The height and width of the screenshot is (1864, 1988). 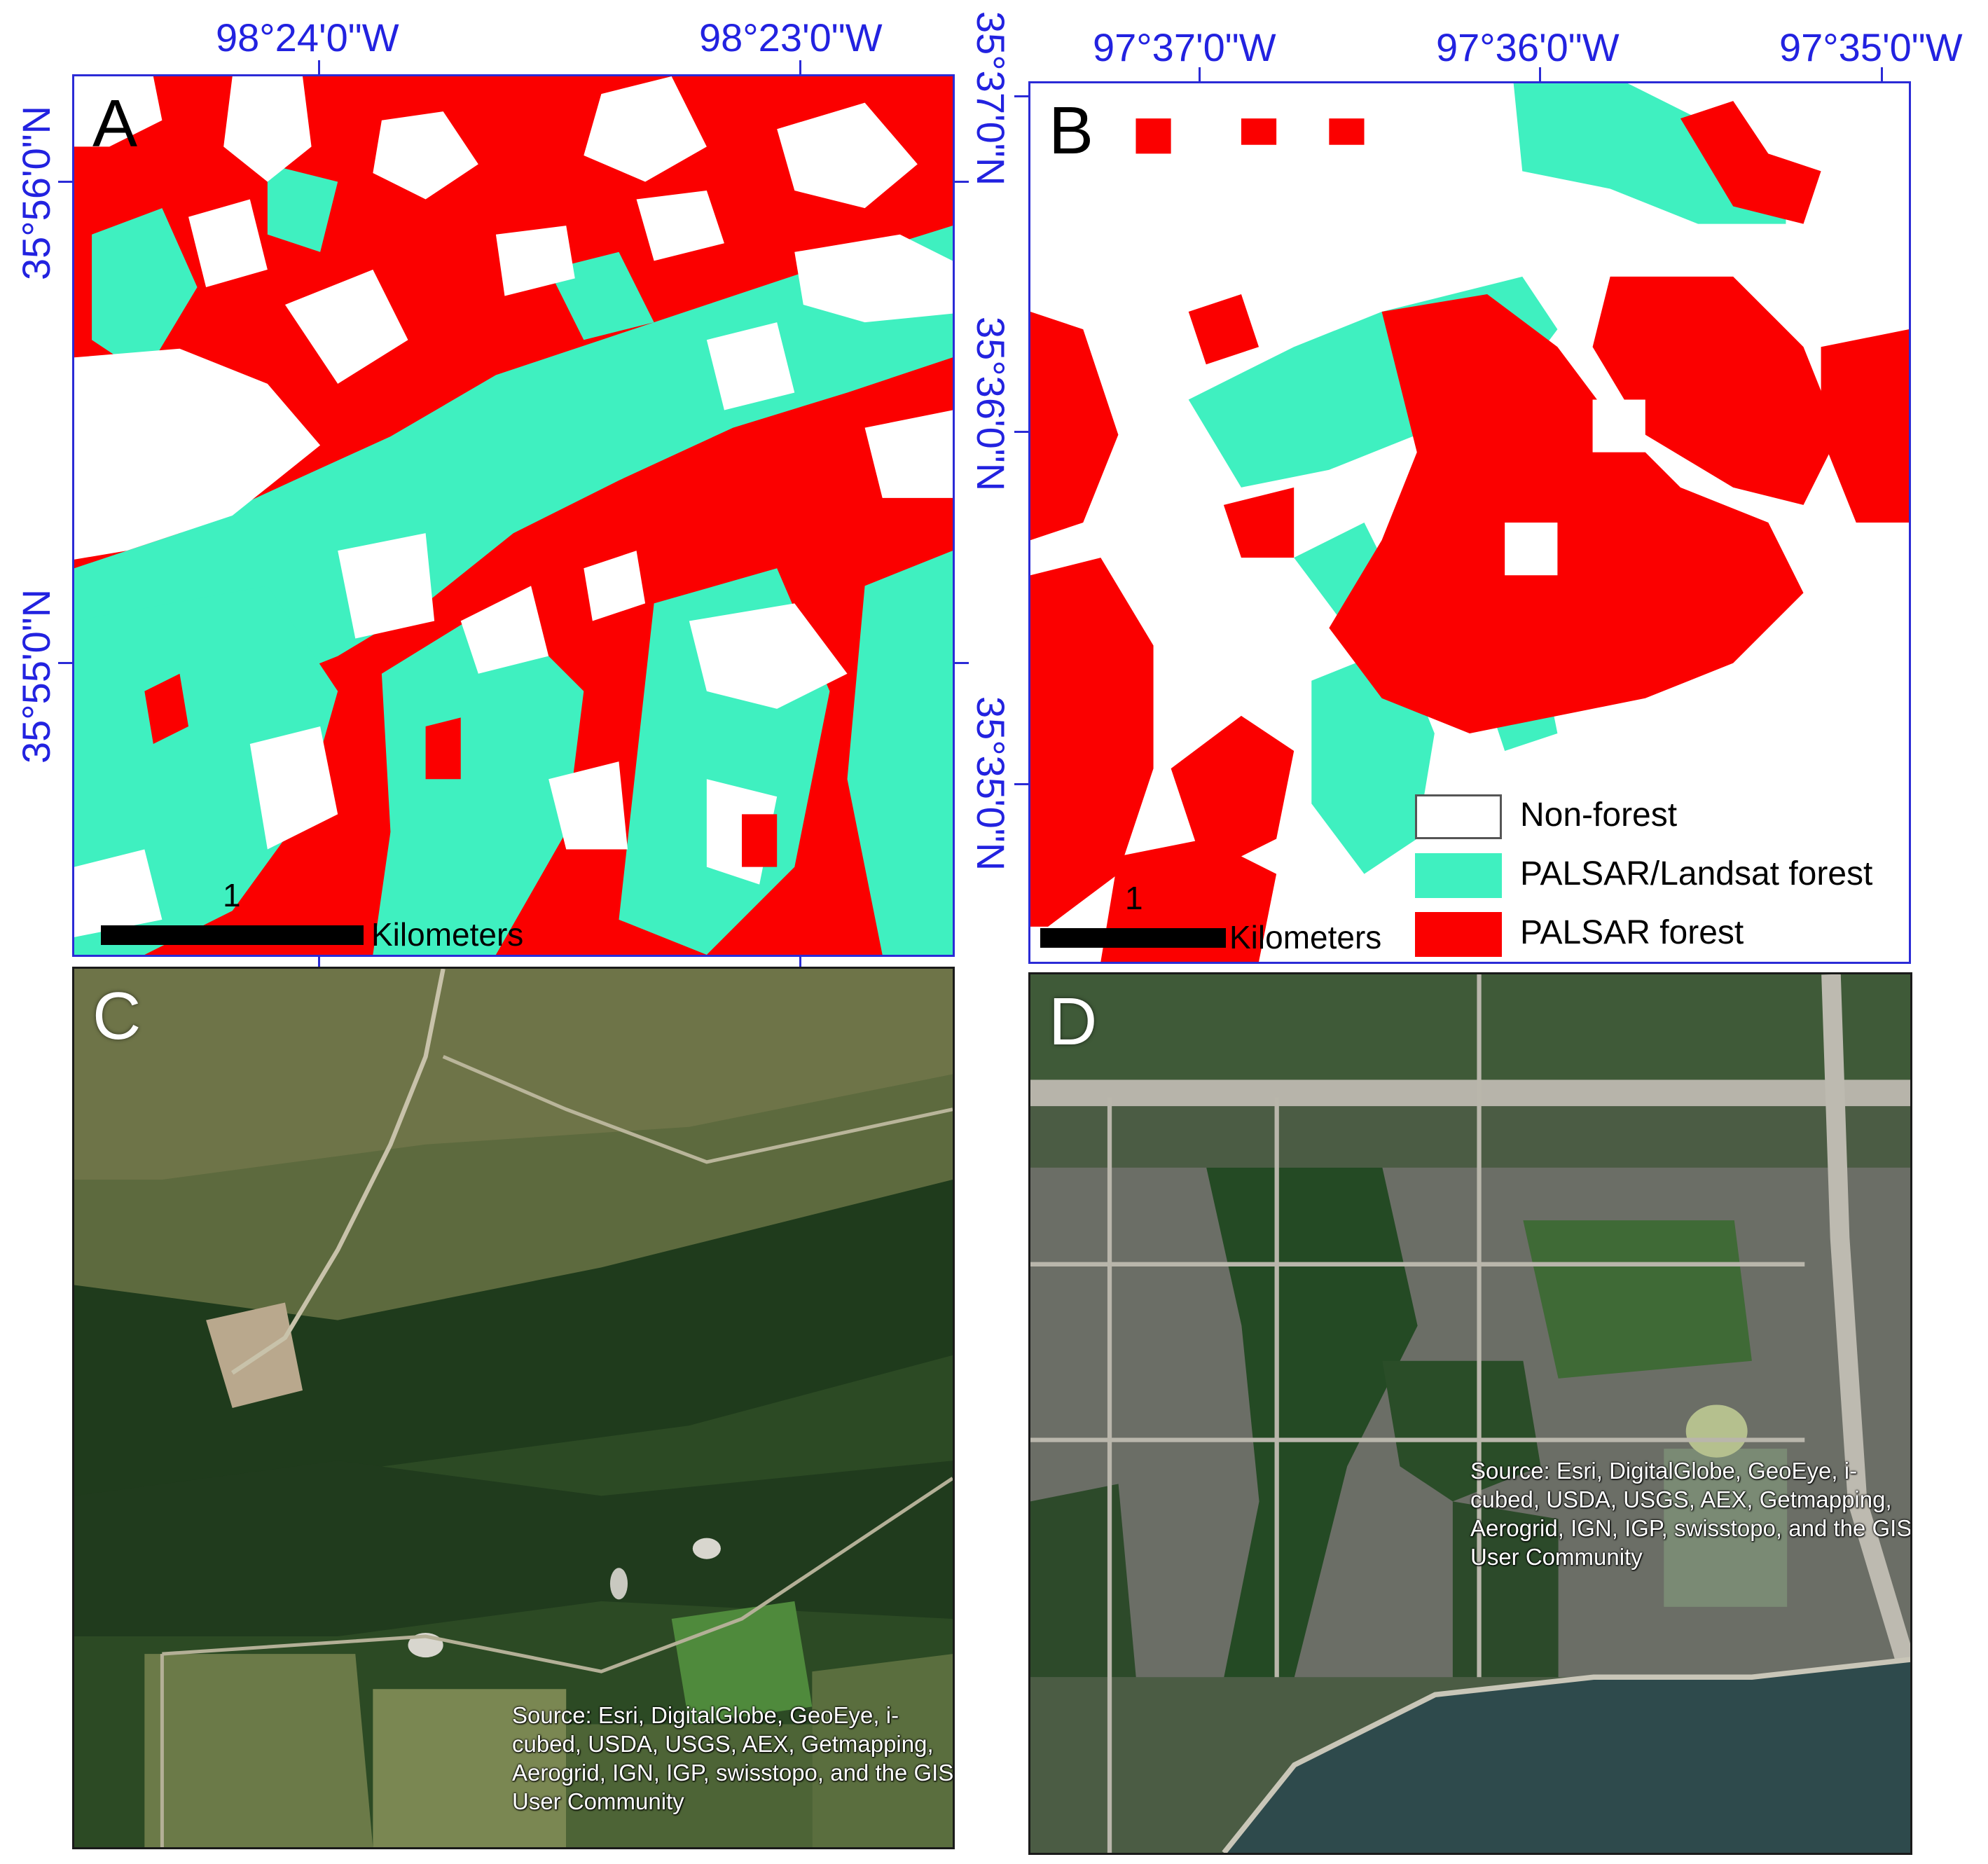 I want to click on panel-a-letter: A, so click(x=115, y=123).